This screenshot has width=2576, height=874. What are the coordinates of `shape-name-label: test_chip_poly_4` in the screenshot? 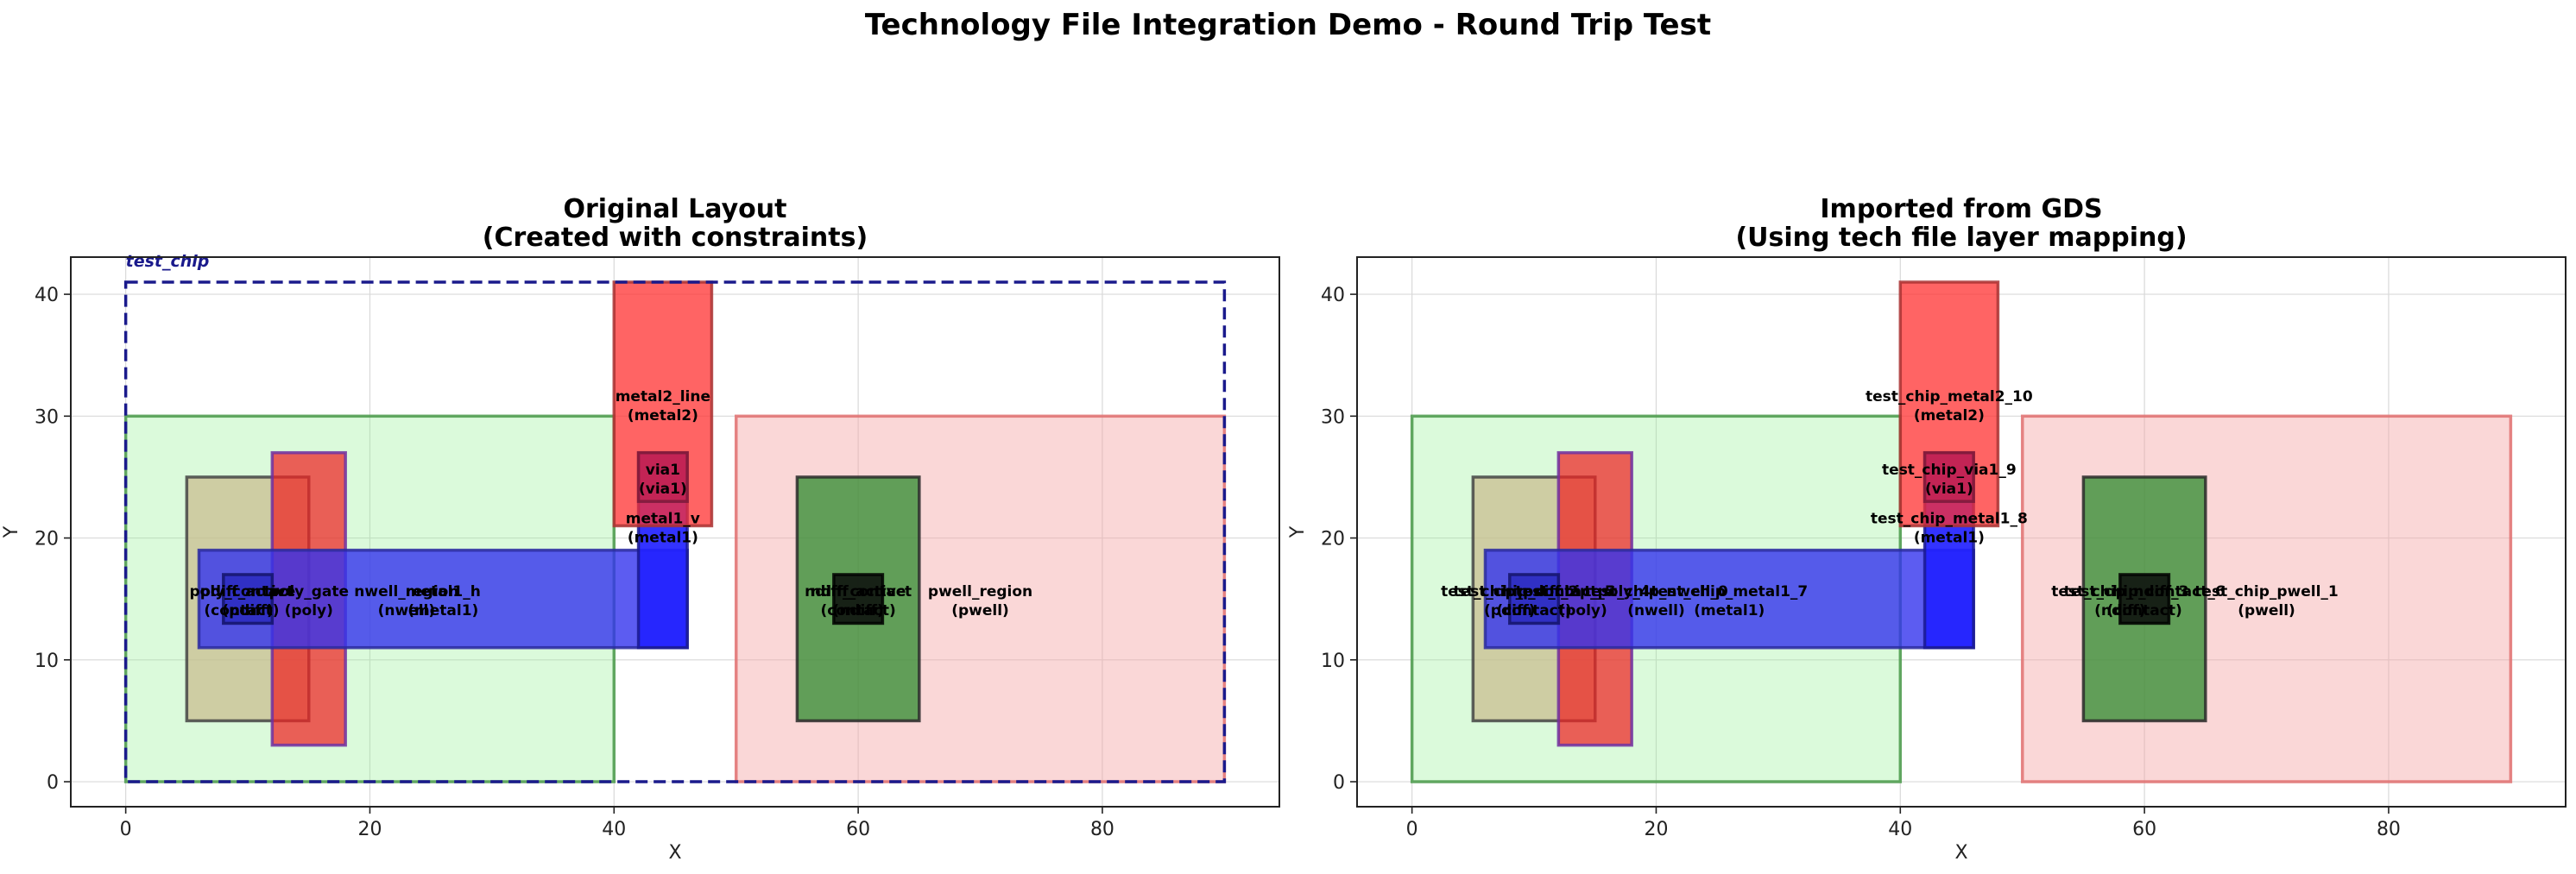 It's located at (1583, 591).